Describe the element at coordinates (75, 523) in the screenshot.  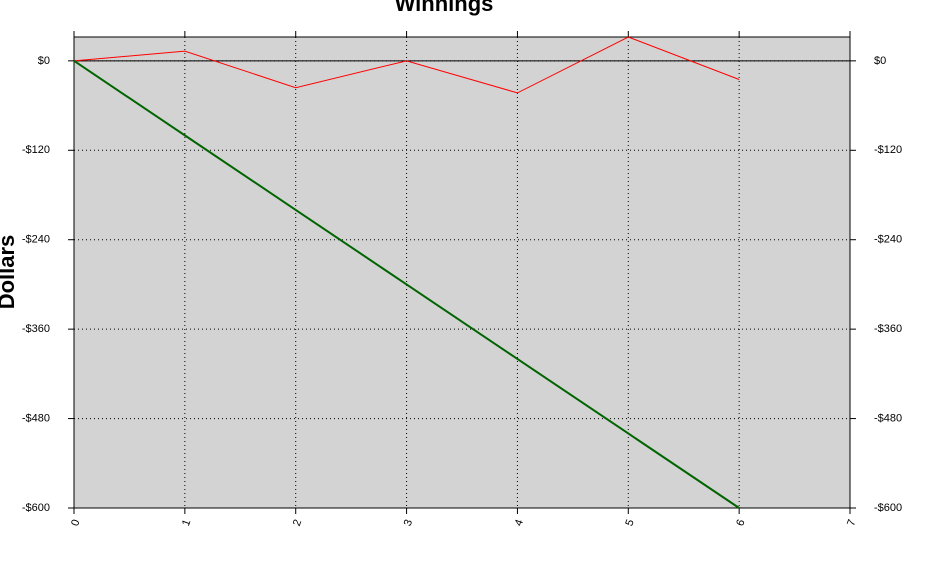
I see `x-tick-label: 0` at that location.